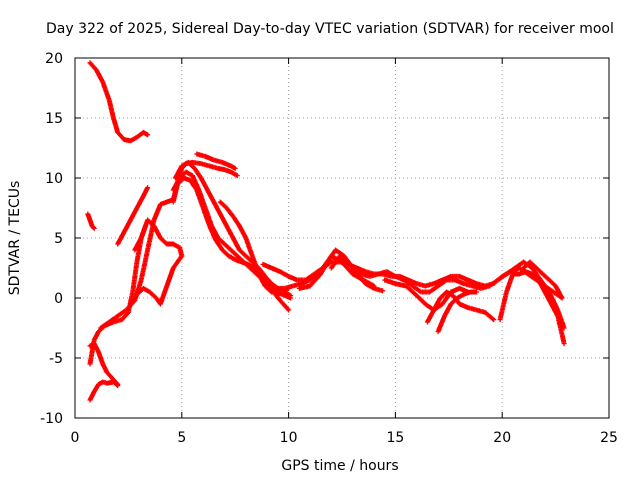 This screenshot has width=640, height=480. I want to click on x-tick-label: 10, so click(289, 438).